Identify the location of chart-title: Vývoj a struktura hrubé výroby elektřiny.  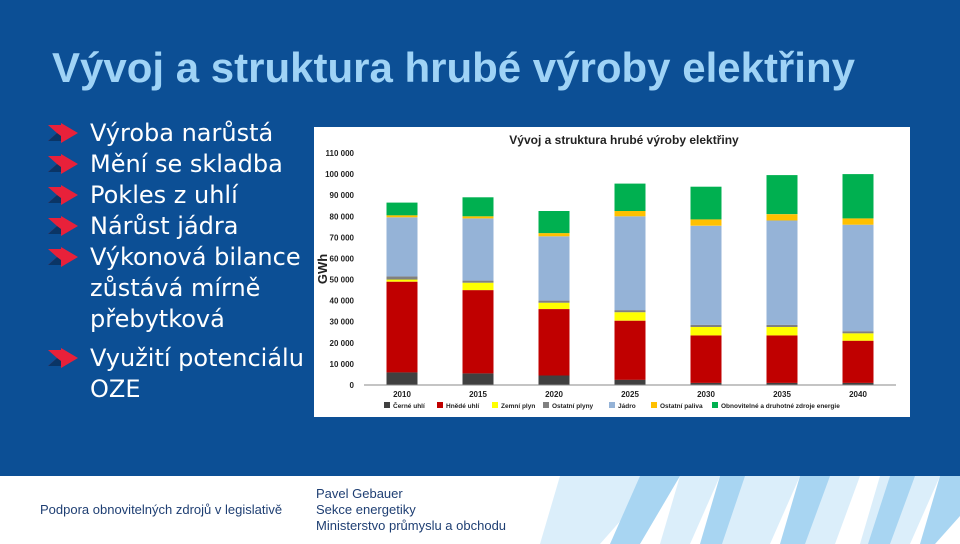
(624, 140).